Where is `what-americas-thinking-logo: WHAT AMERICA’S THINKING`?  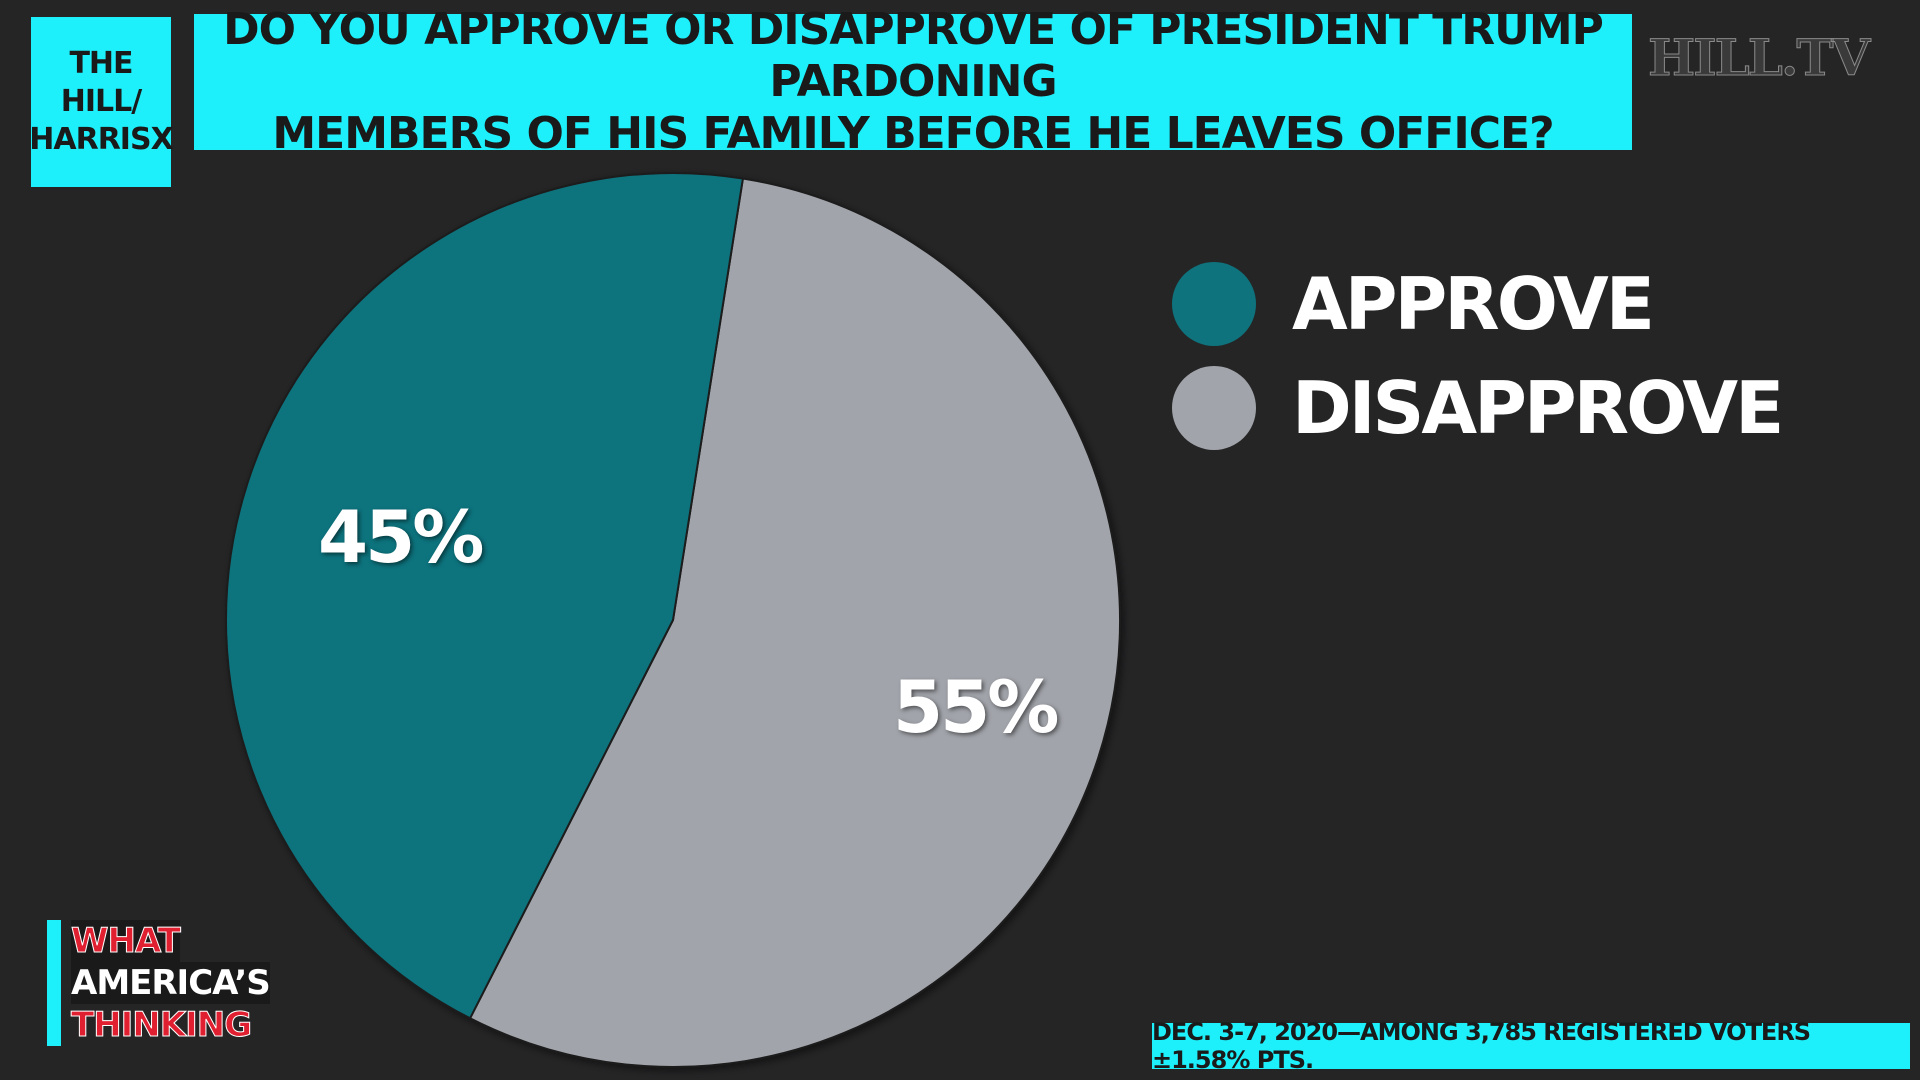
what-americas-thinking-logo: WHAT AMERICA’S THINKING is located at coordinates (159, 983).